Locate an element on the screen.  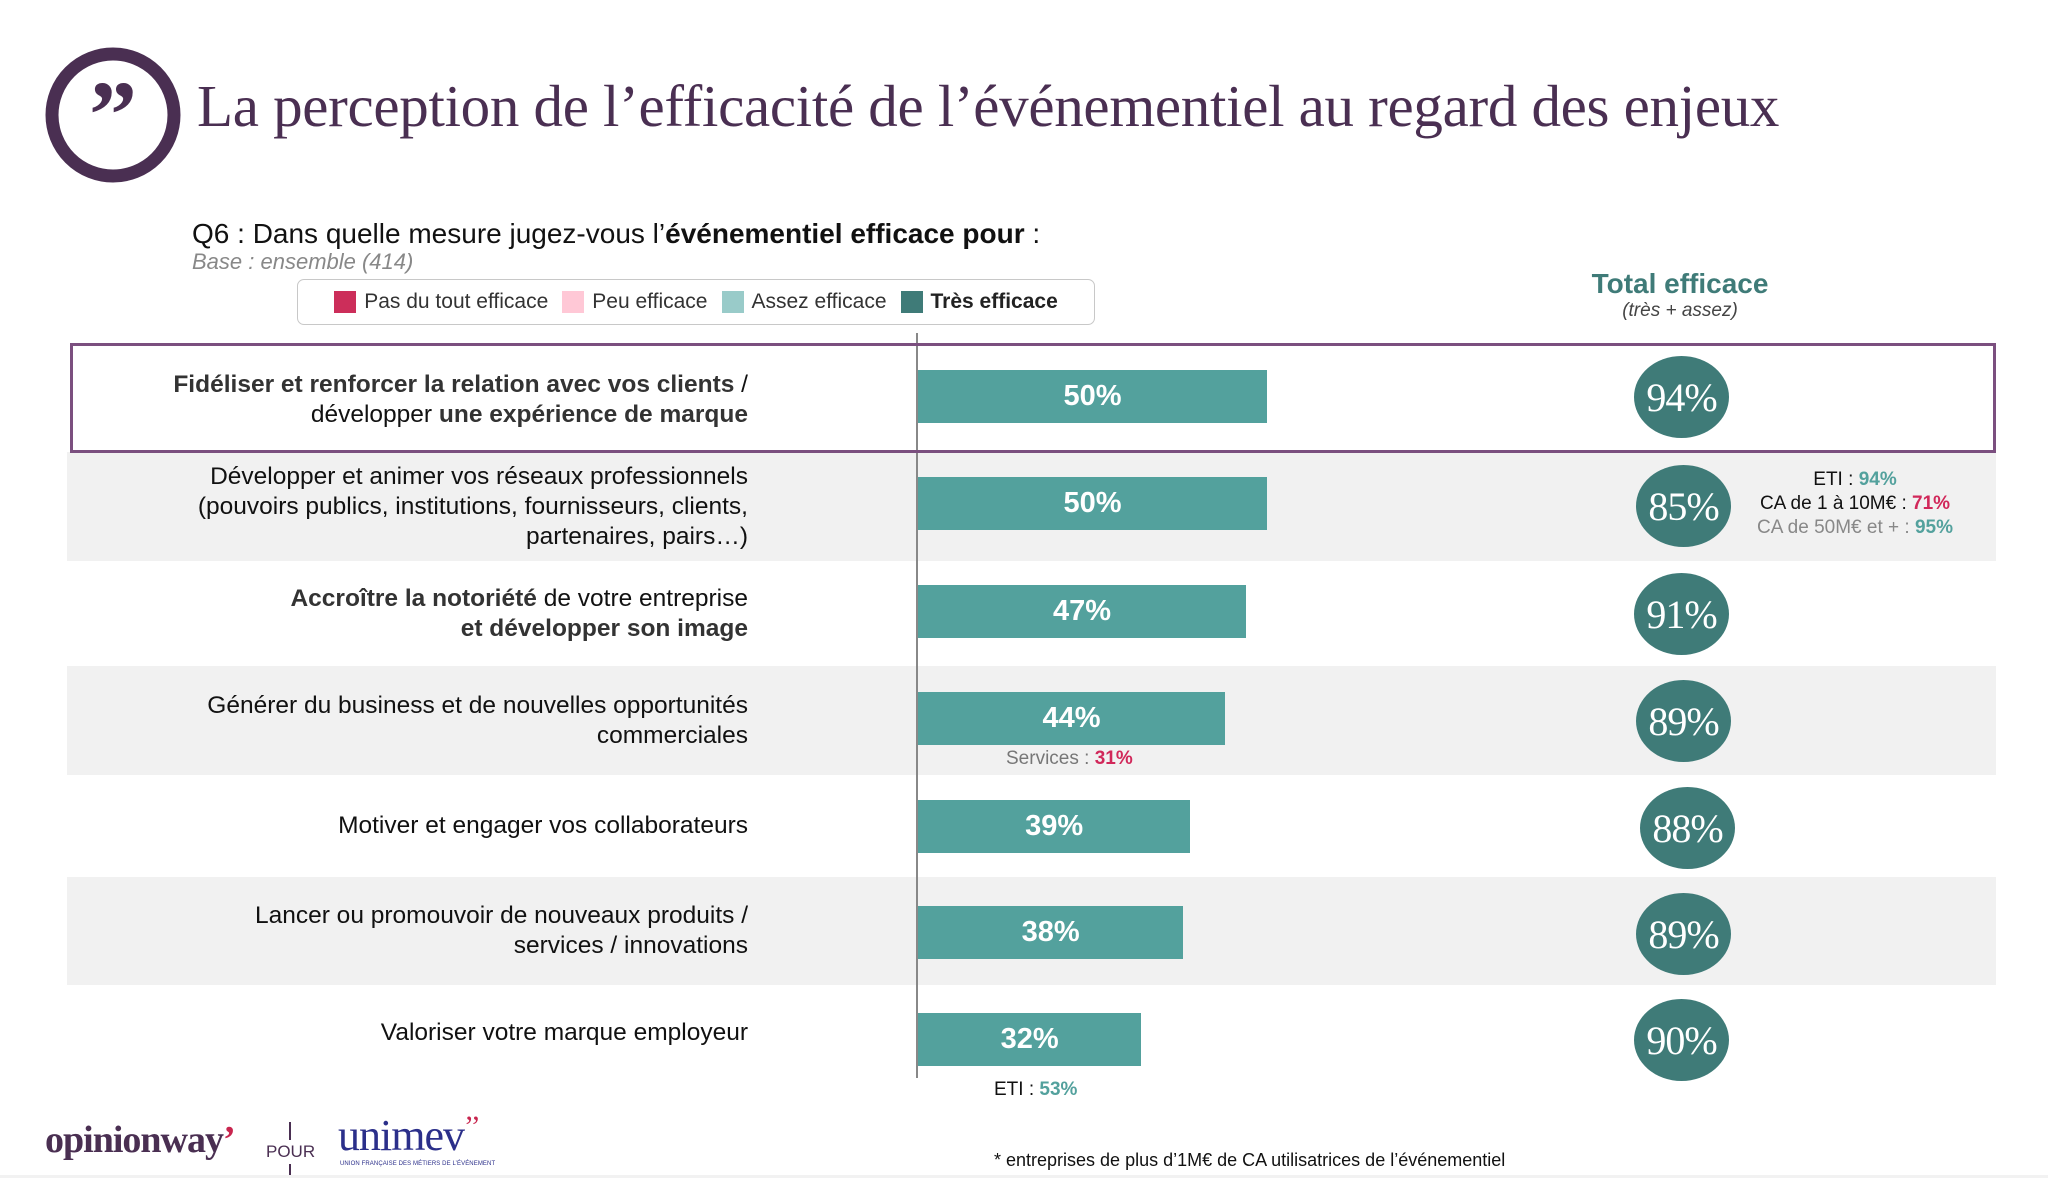
note-value: 95% is located at coordinates (1933, 527).